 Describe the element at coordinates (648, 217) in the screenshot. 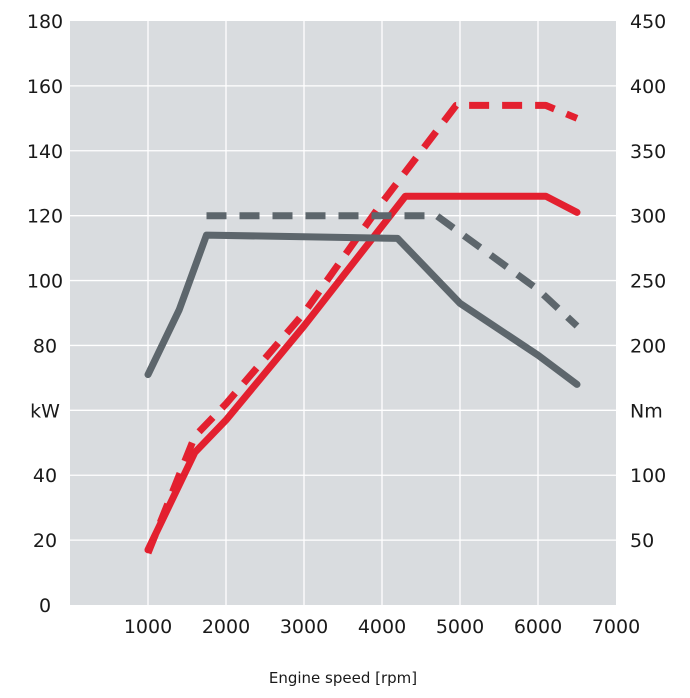

I see `y-right-tick-label: 300` at that location.